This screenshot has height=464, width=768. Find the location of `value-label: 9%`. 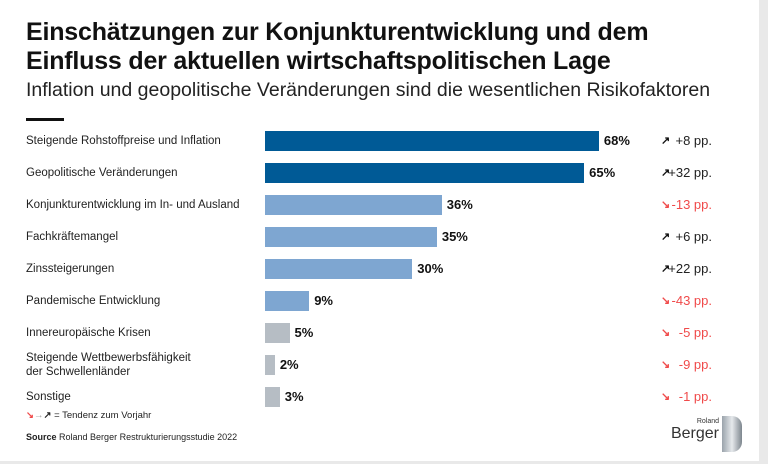

value-label: 9% is located at coordinates (323, 300).